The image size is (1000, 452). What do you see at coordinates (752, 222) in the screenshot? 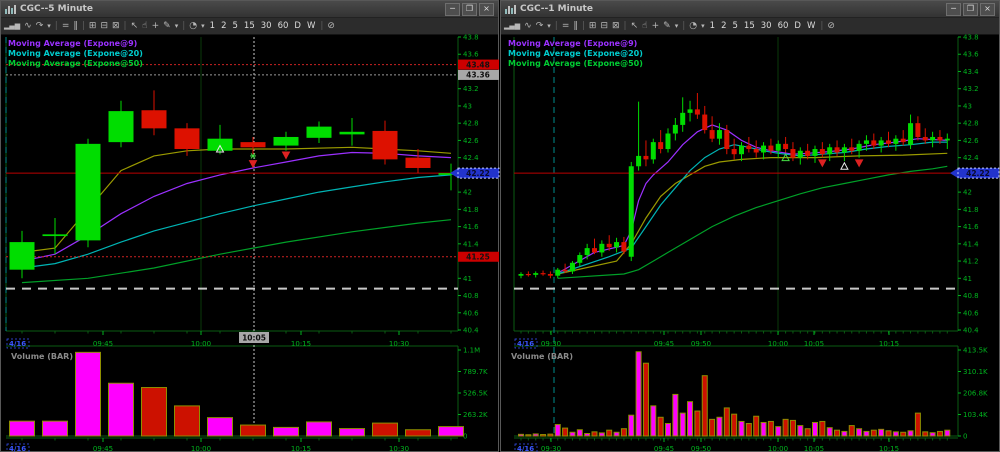
I see `ma-line-ema50` at bounding box center [752, 222].